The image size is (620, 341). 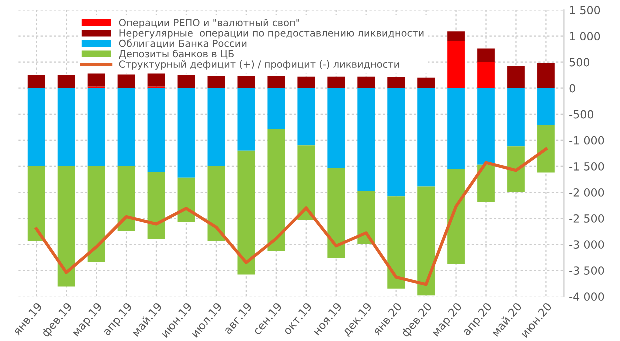 I want to click on y-tick-label: -500, so click(x=582, y=114).